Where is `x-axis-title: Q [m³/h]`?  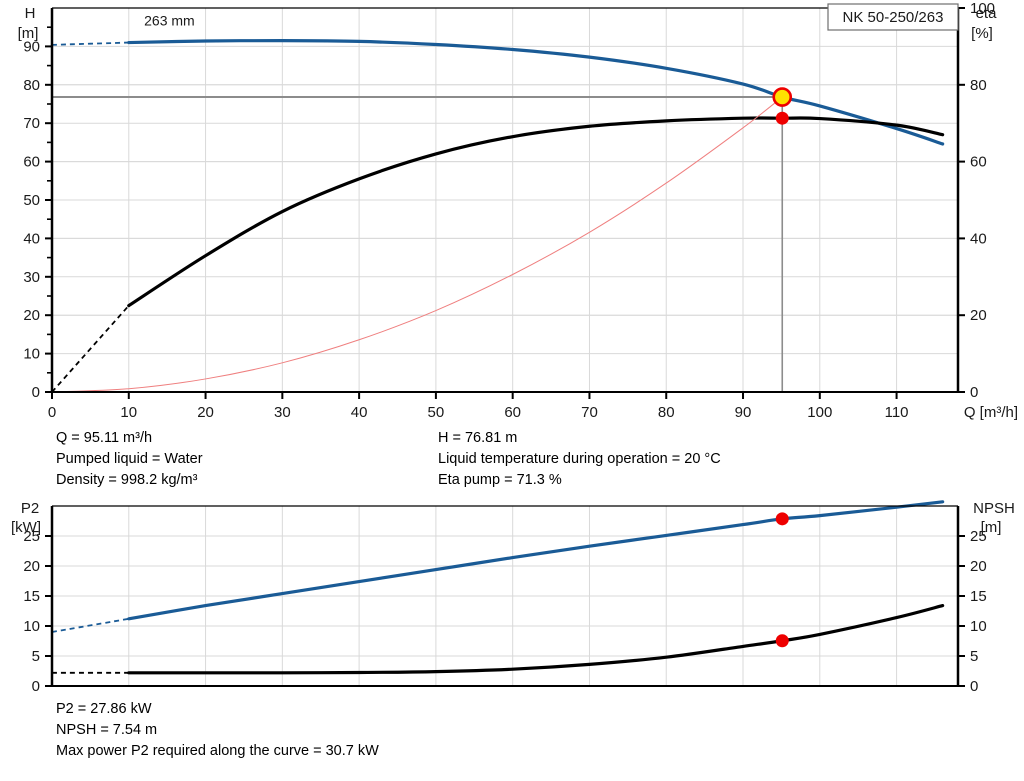
x-axis-title: Q [m³/h] is located at coordinates (991, 412).